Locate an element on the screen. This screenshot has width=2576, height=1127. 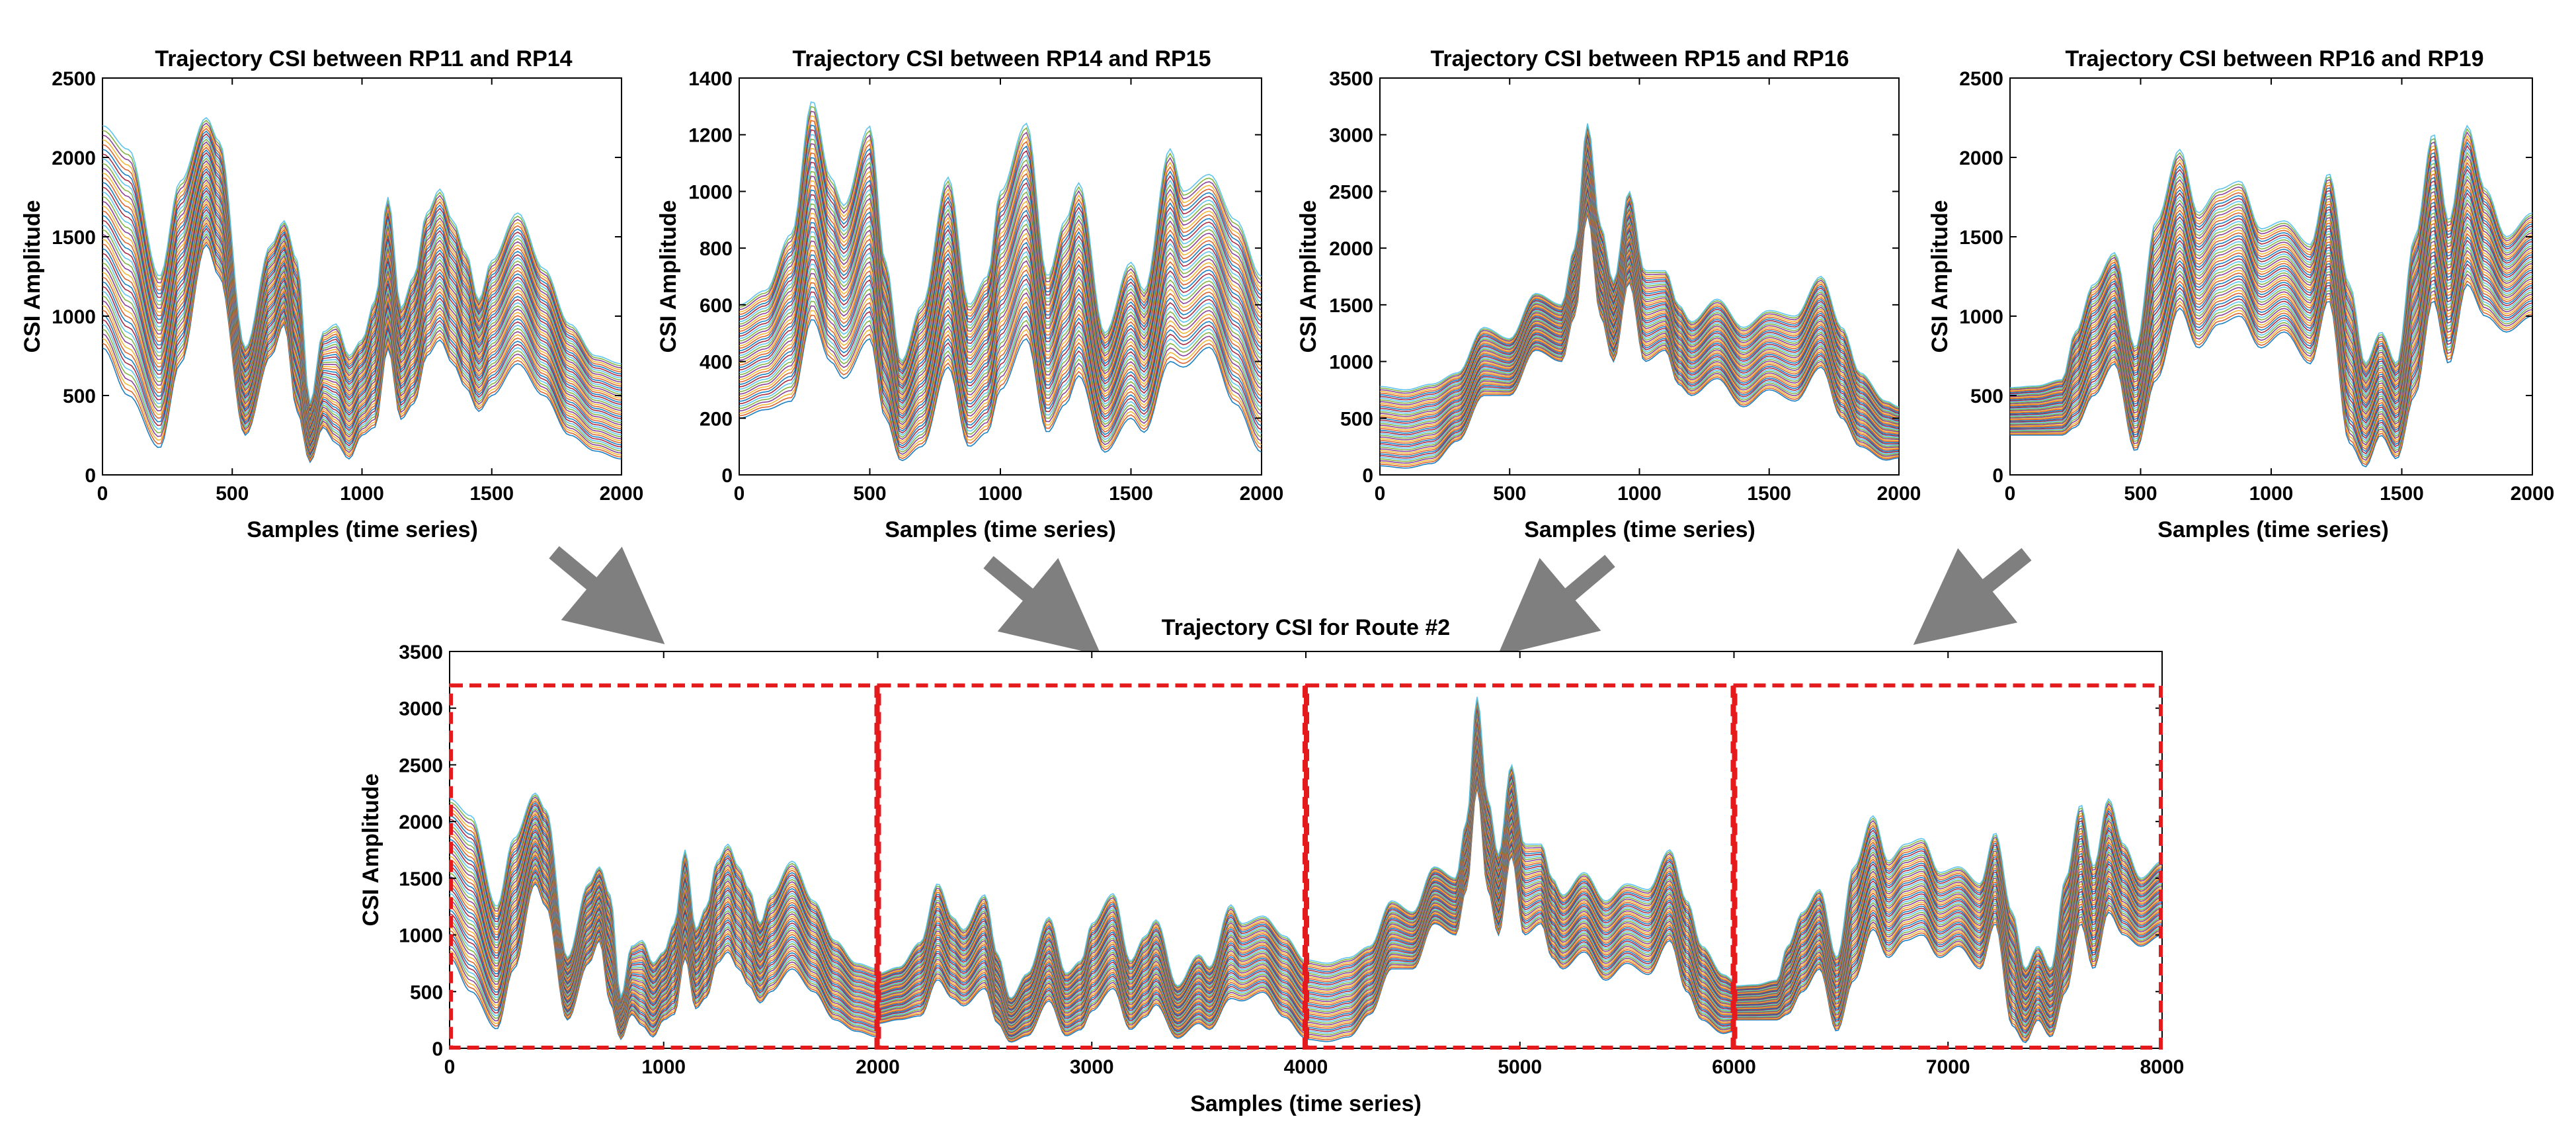
y-tick-label: 0 is located at coordinates (91, 476).